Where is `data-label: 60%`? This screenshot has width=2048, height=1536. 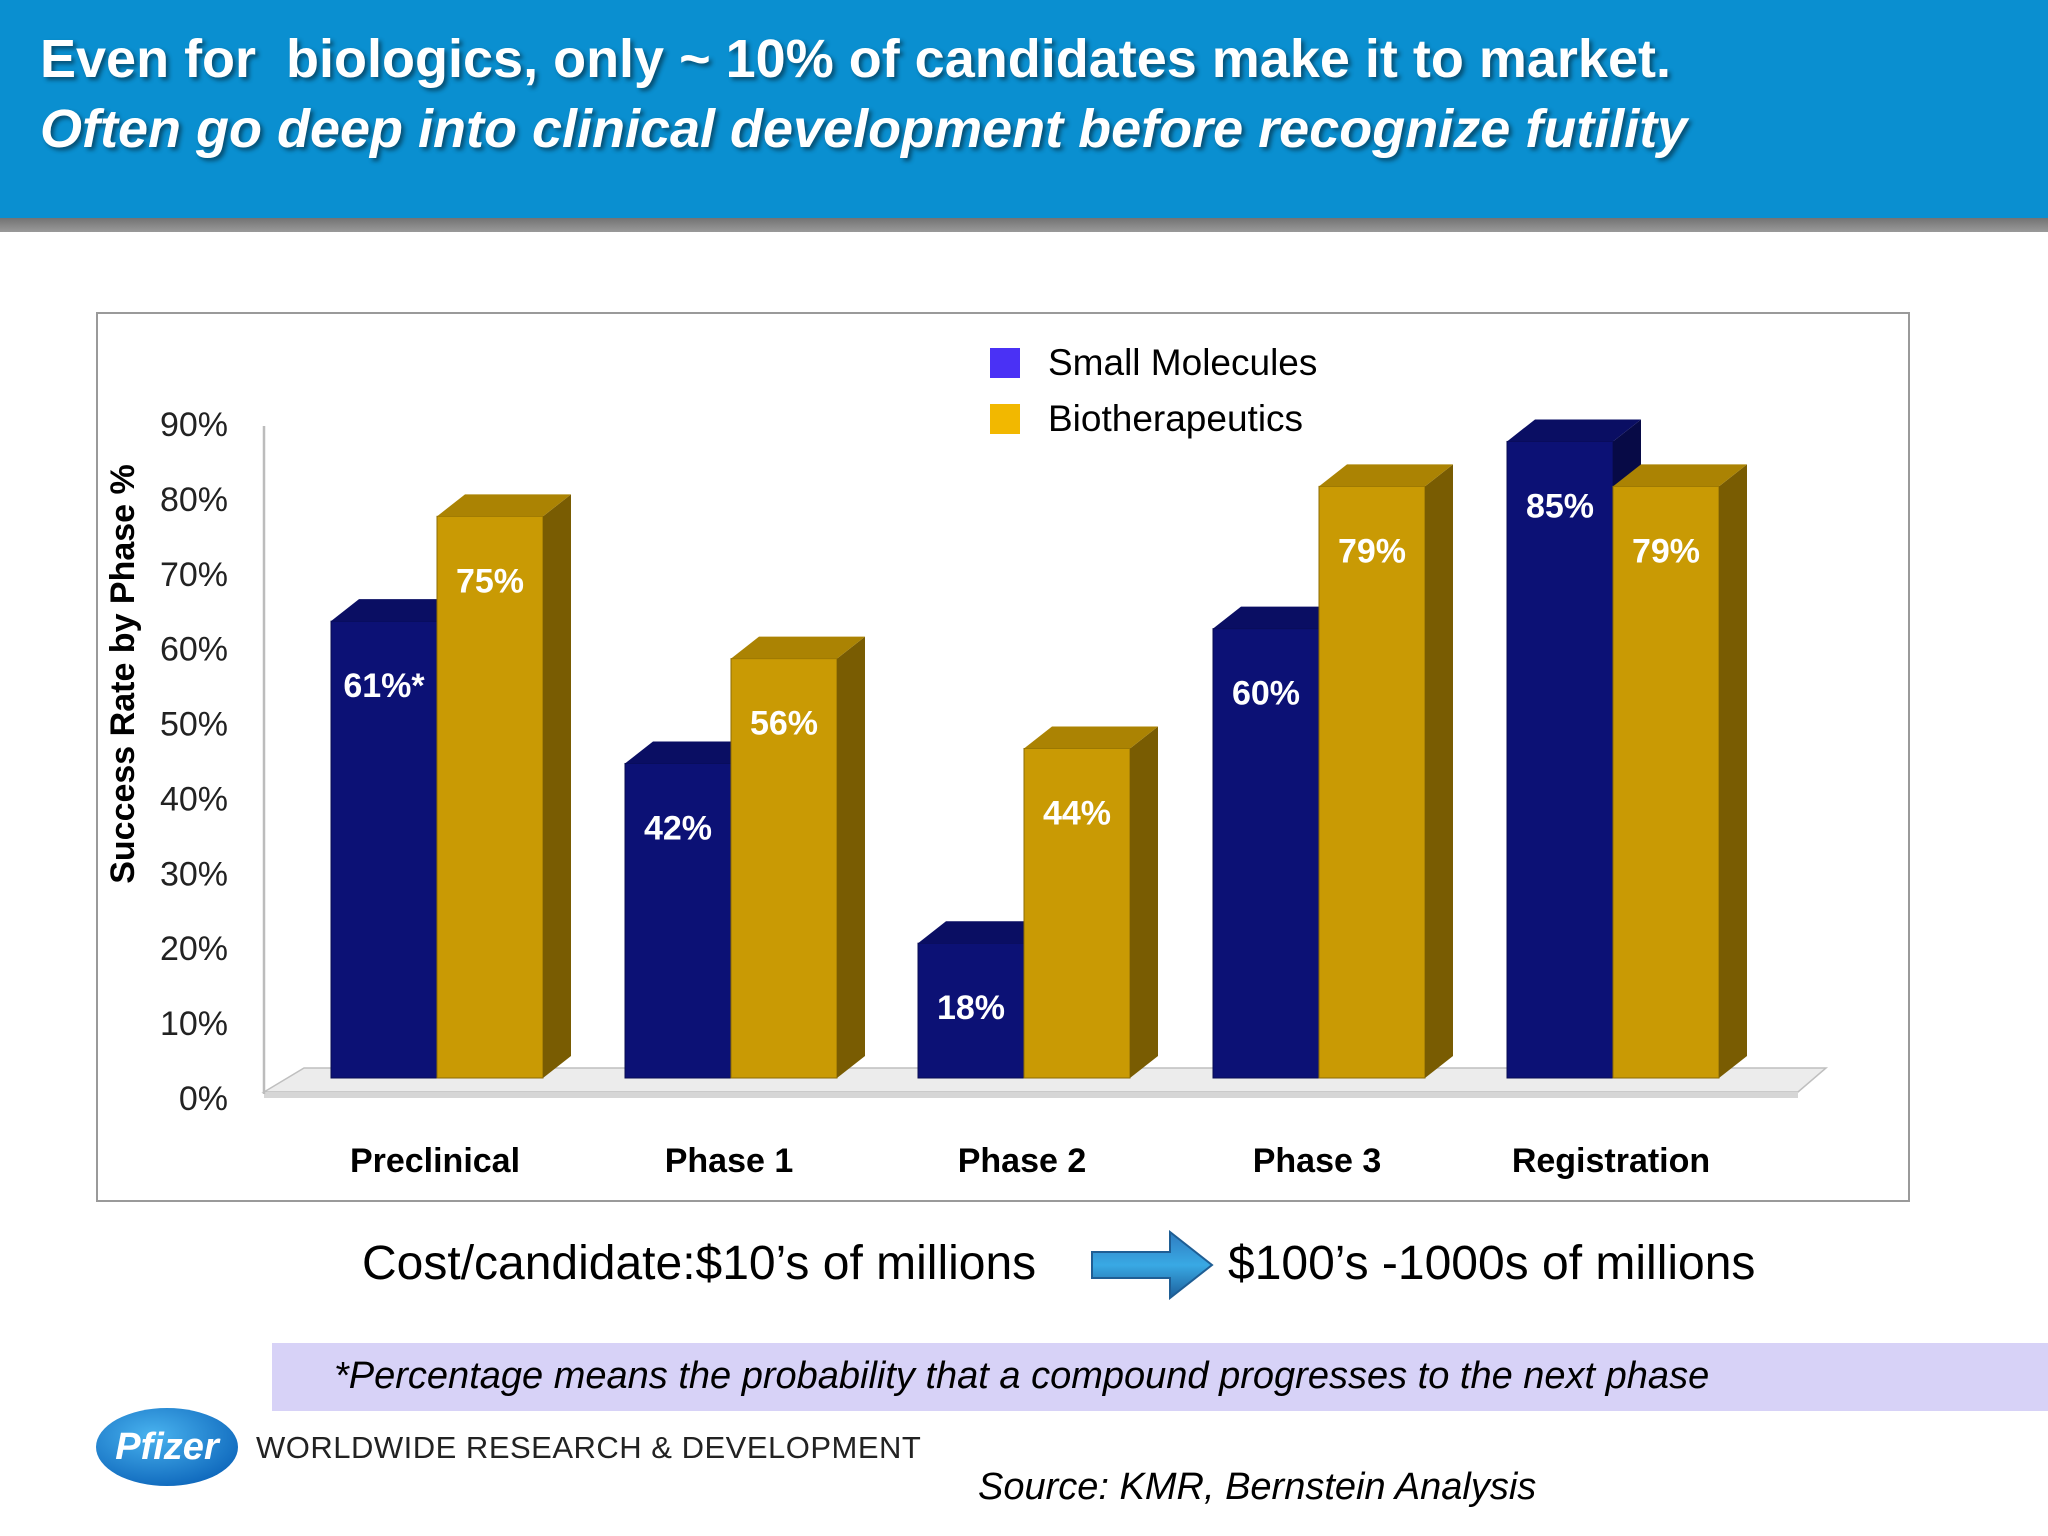 data-label: 60% is located at coordinates (1266, 694).